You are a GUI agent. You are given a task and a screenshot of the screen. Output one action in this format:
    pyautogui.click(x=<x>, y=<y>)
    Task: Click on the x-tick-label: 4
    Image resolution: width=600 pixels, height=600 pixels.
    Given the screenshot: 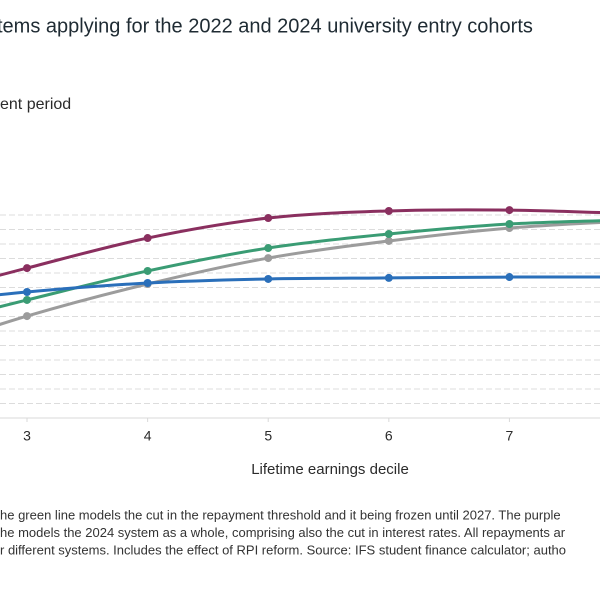 What is the action you would take?
    pyautogui.click(x=148, y=436)
    